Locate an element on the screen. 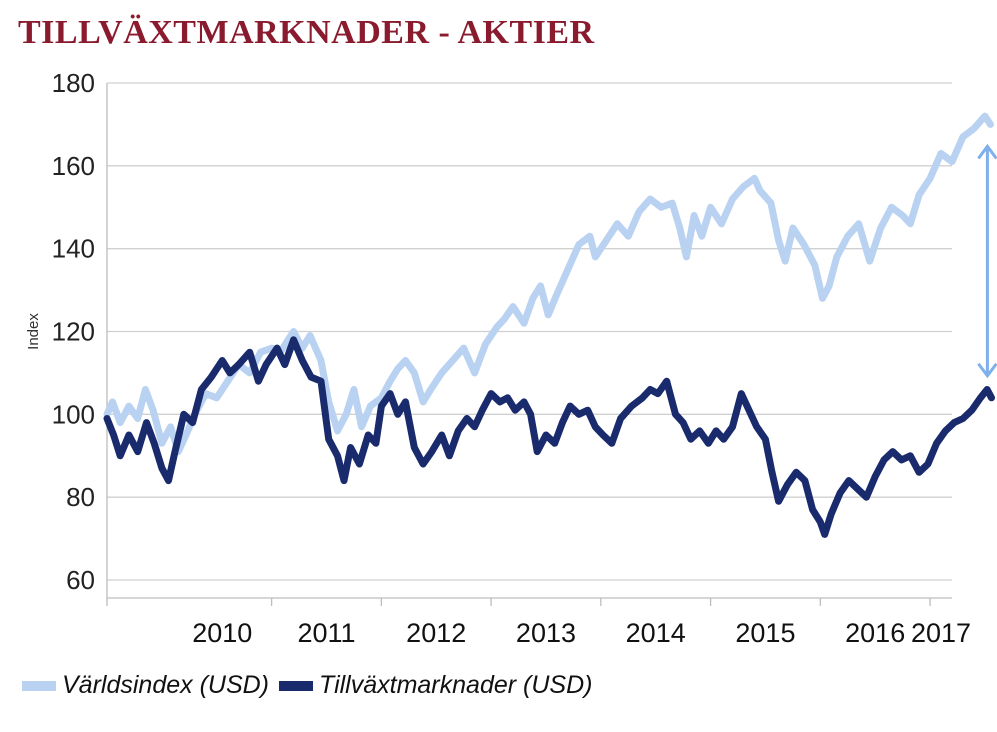 This screenshot has width=997, height=732. x-tick-label: 2013 is located at coordinates (546, 633).